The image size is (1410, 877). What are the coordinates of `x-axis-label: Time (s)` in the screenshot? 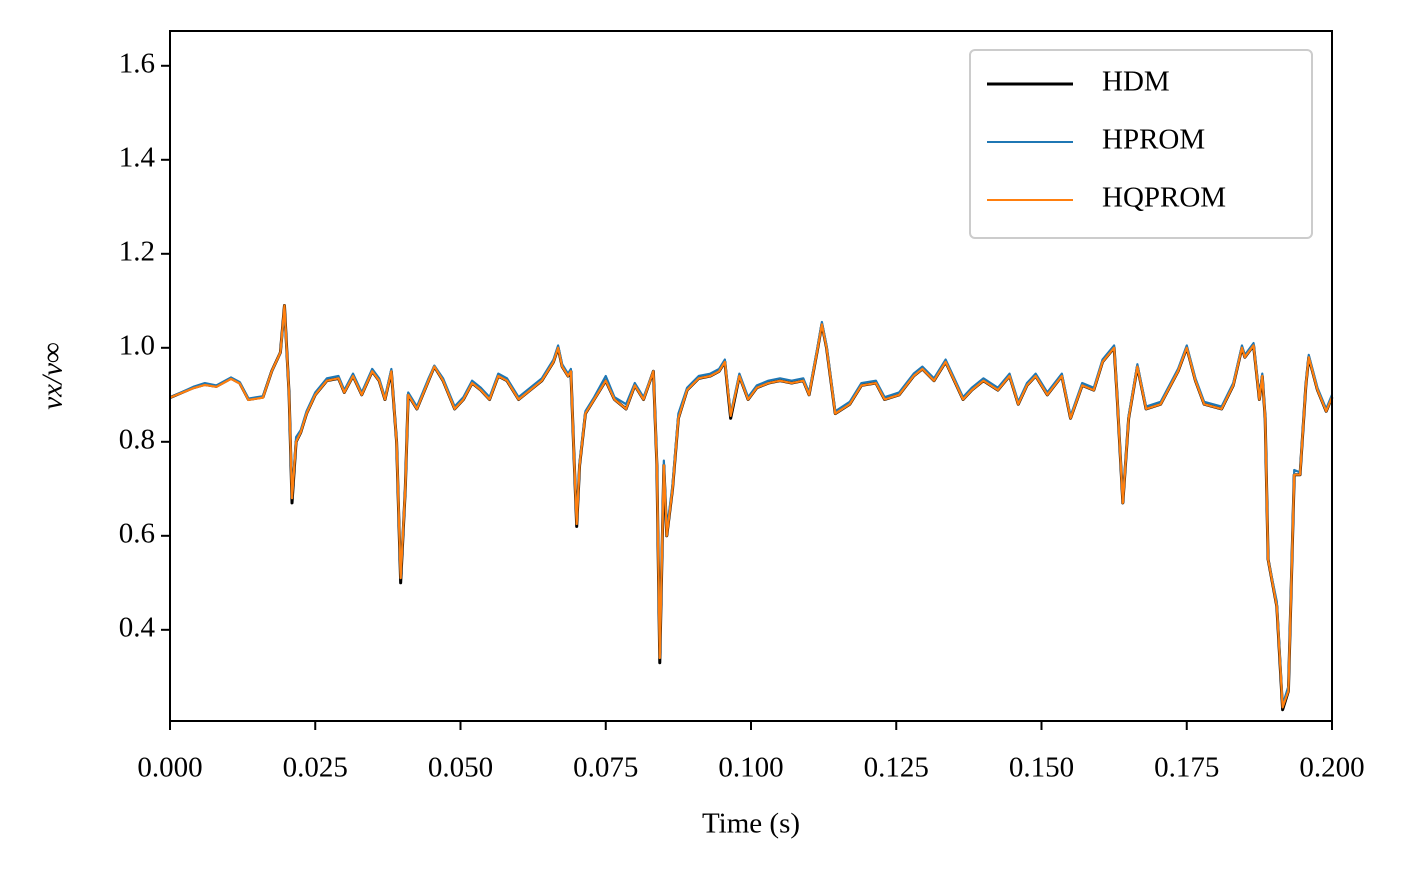 It's located at (751, 824).